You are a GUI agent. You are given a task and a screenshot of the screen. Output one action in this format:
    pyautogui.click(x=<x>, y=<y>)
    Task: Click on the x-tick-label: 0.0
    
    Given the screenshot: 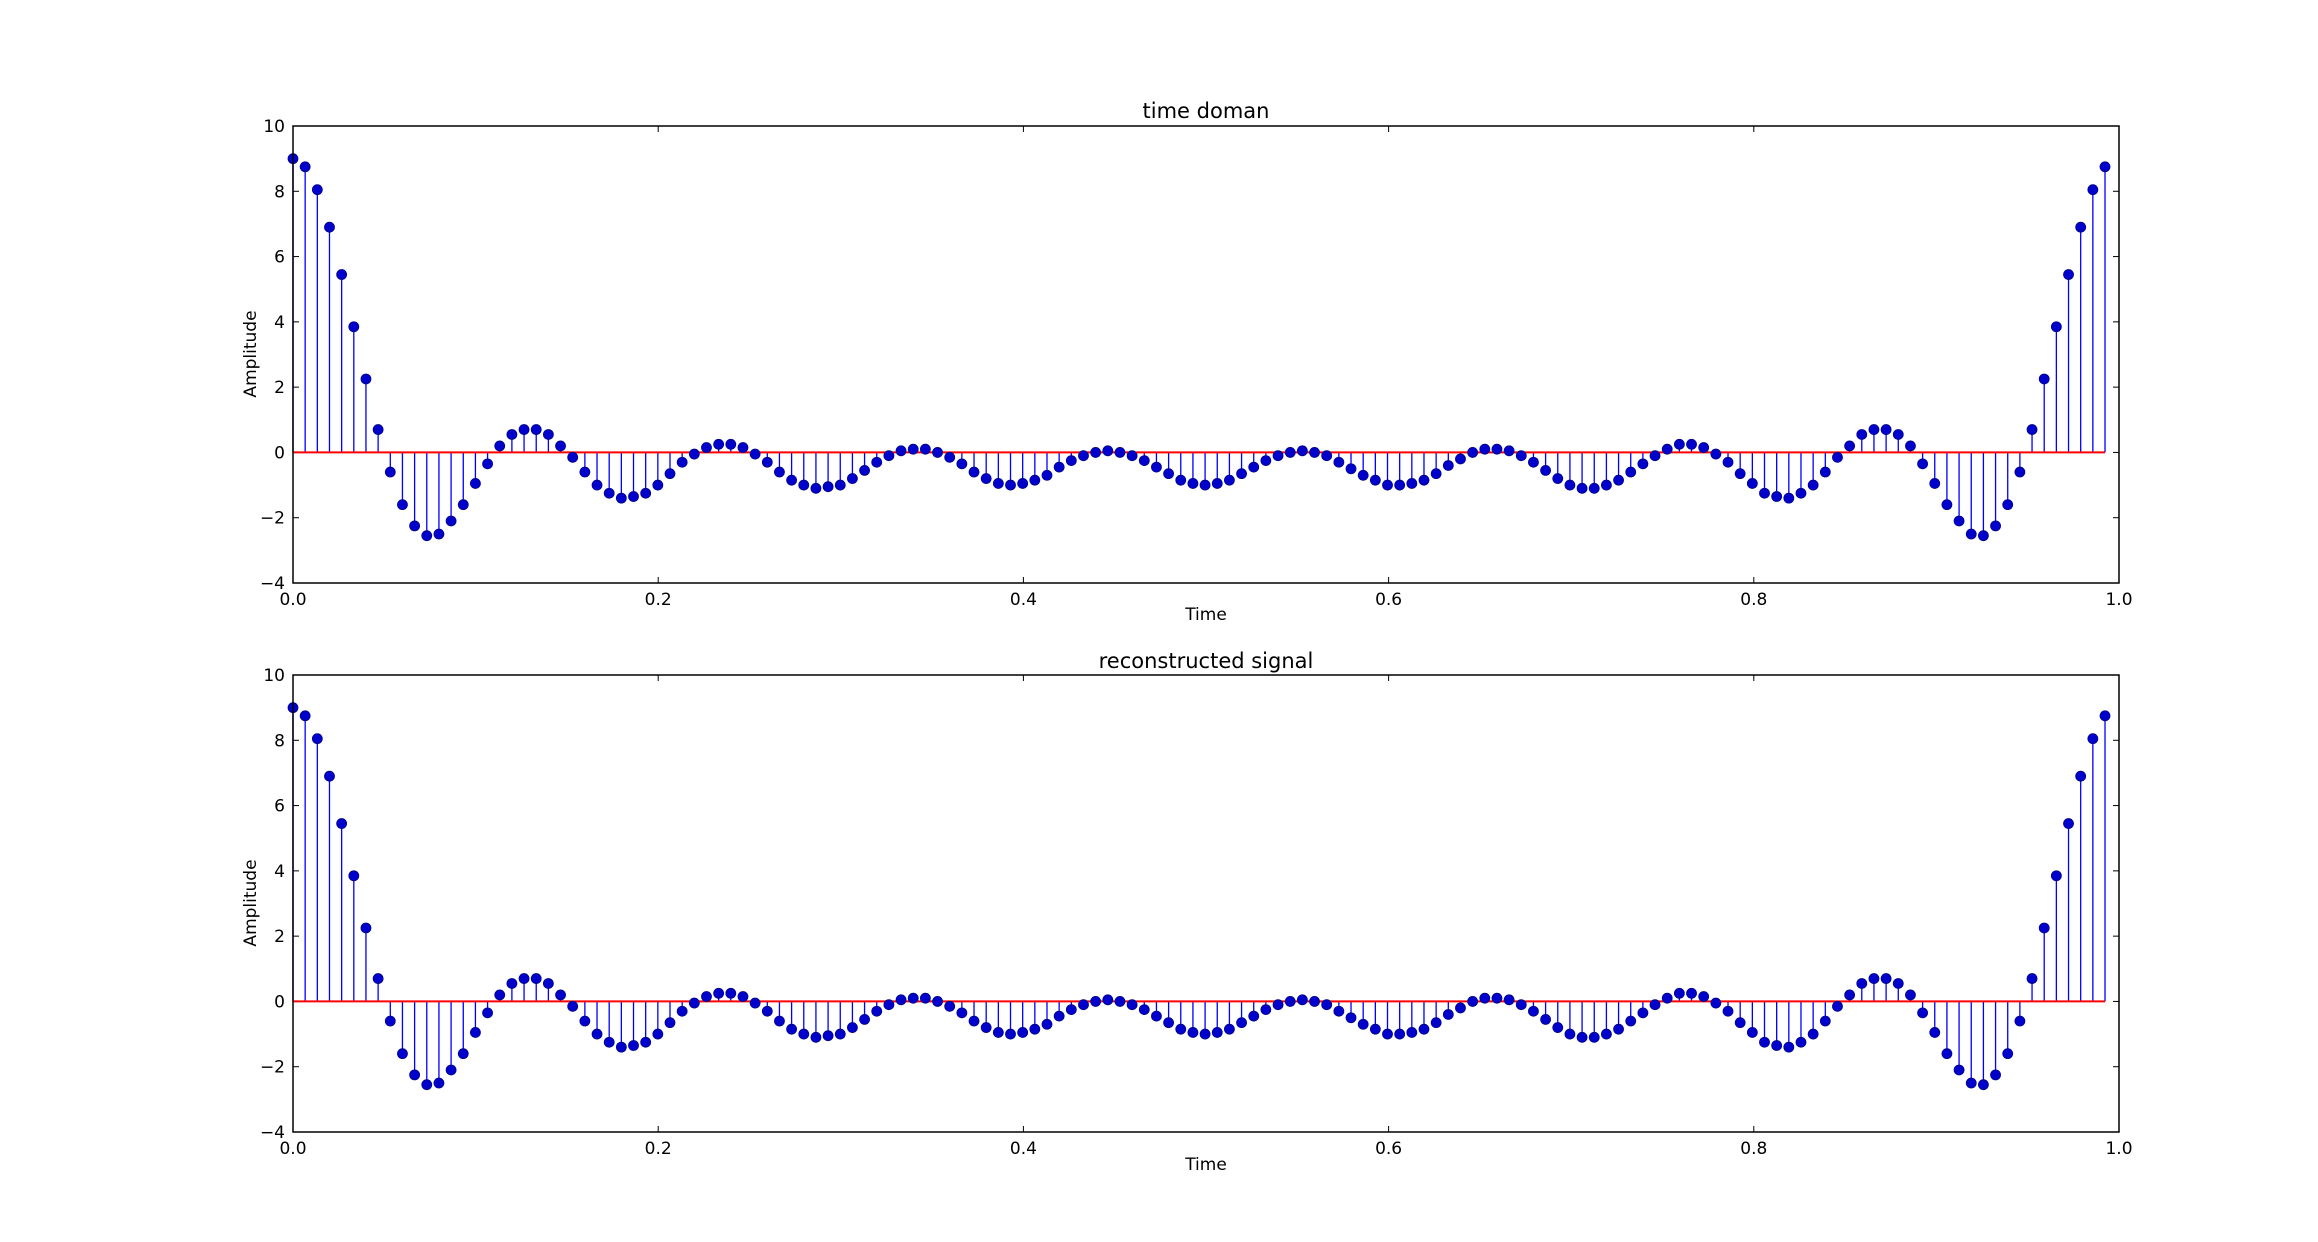 What is the action you would take?
    pyautogui.click(x=292, y=600)
    